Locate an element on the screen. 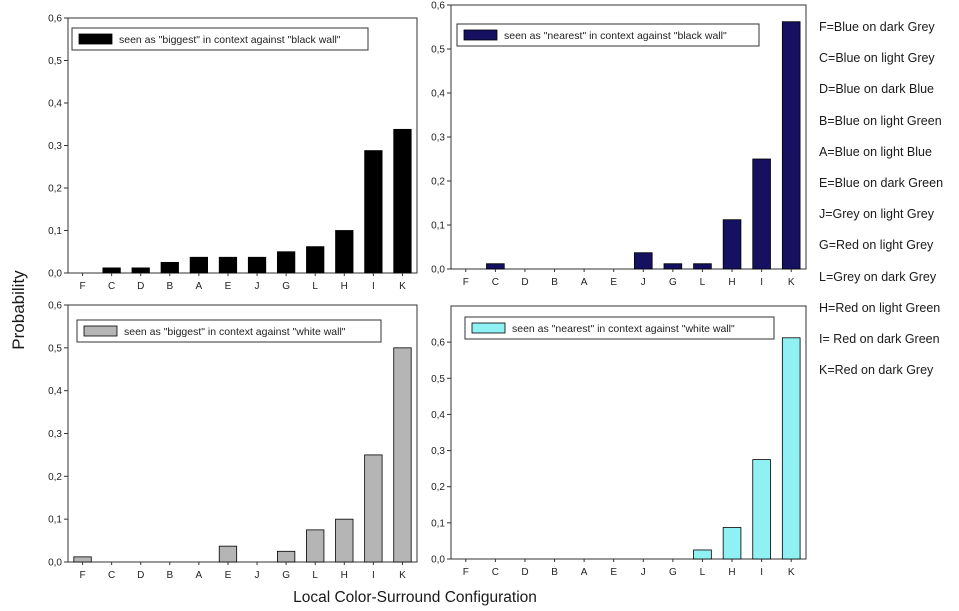 The width and height of the screenshot is (959, 611). chart-4-legend-swatch is located at coordinates (488, 328).